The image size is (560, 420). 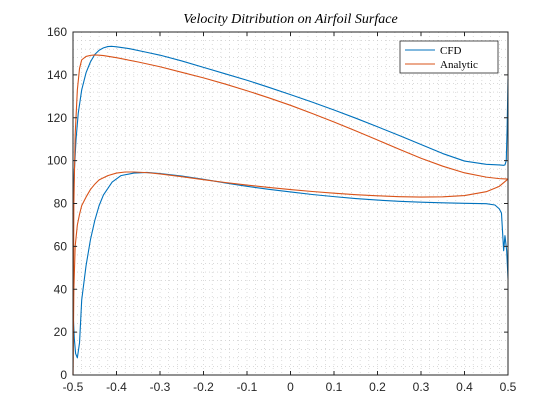 I want to click on y-tick-label: 100, so click(x=57, y=161).